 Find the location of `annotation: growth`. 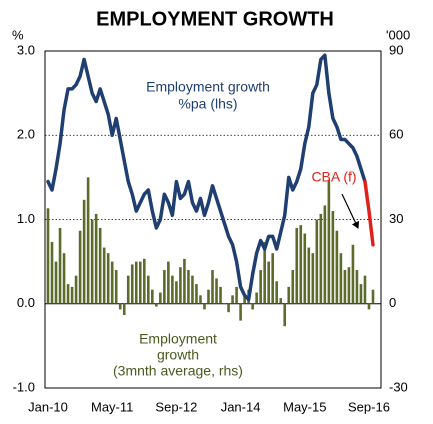

annotation: growth is located at coordinates (178, 355).